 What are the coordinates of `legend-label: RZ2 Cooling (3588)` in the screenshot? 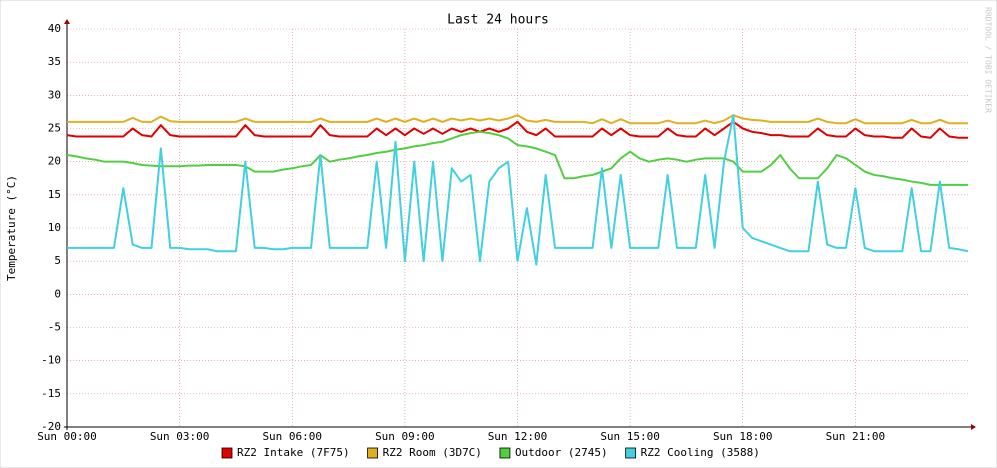 It's located at (700, 452).